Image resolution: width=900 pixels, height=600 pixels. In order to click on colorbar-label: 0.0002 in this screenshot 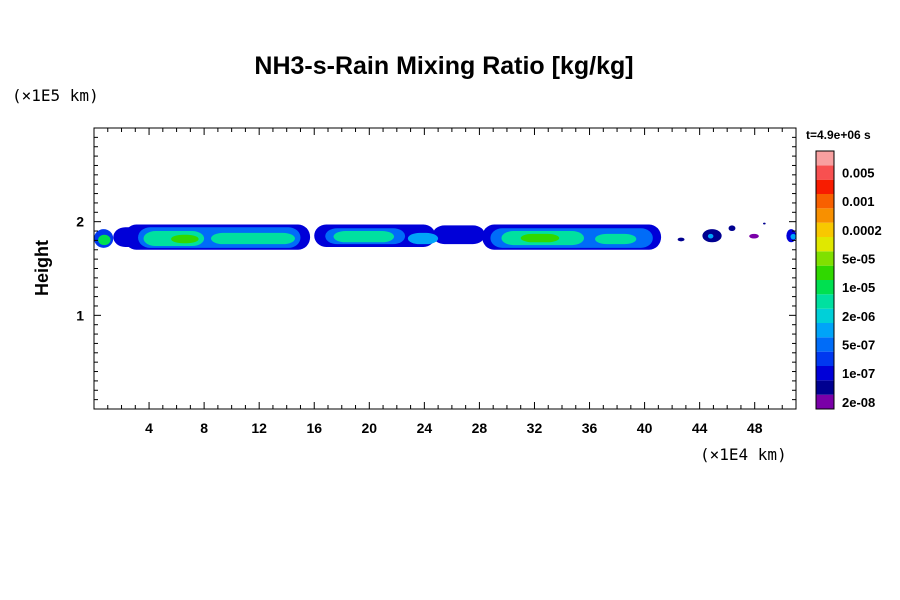, I will do `click(862, 230)`.